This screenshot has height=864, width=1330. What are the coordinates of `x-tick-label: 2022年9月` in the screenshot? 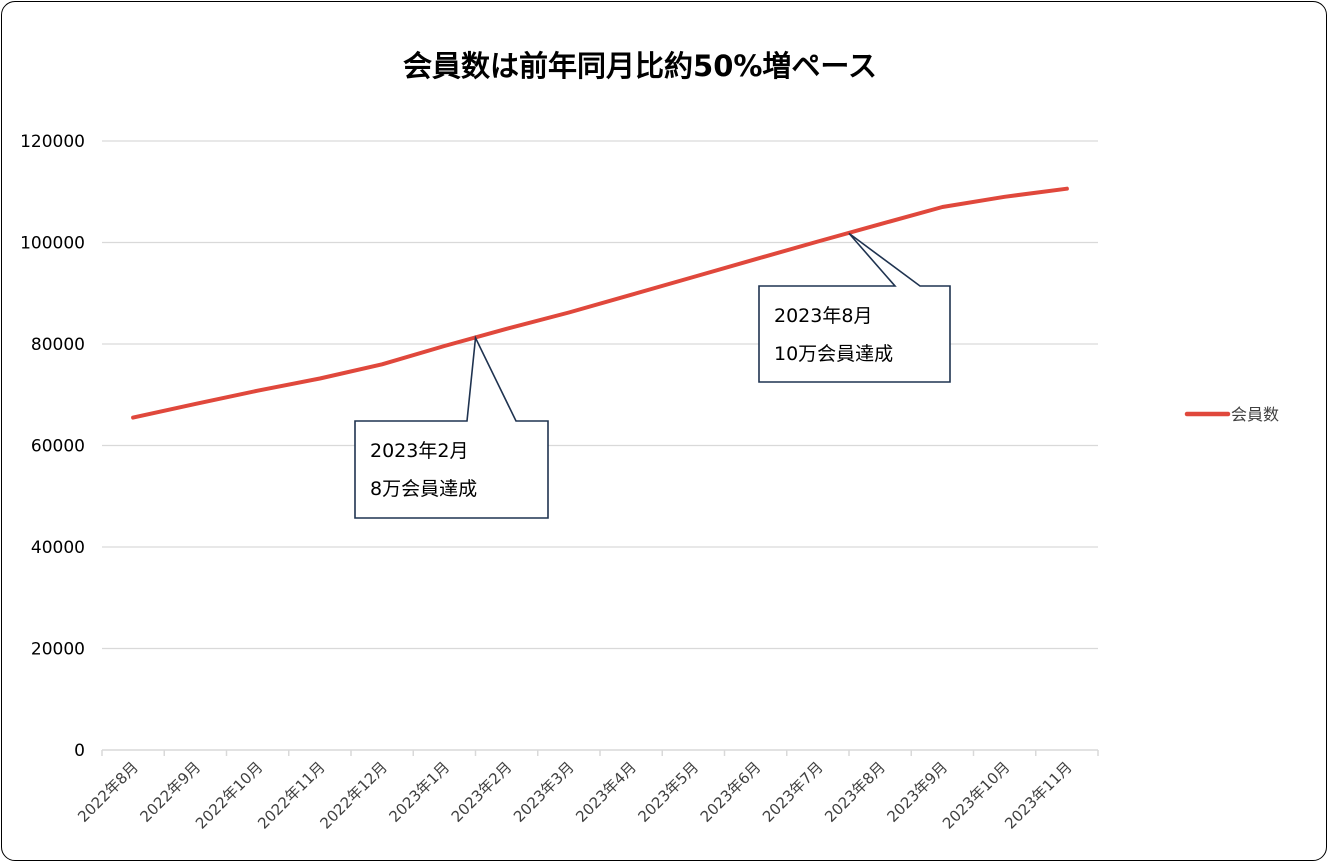 It's located at (171, 792).